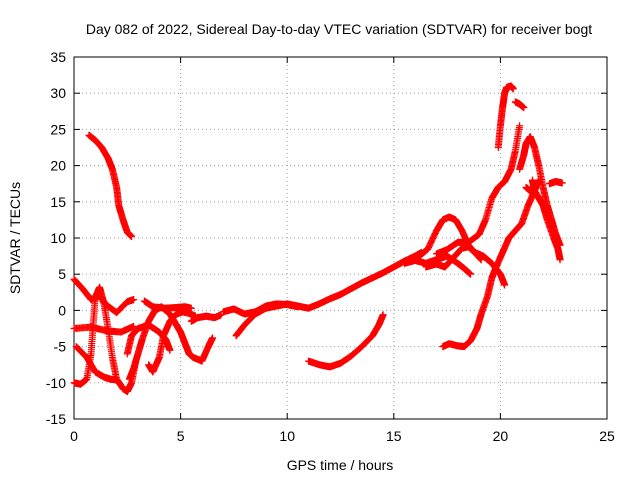 The height and width of the screenshot is (480, 640). I want to click on y-tick-label: 30, so click(58, 93).